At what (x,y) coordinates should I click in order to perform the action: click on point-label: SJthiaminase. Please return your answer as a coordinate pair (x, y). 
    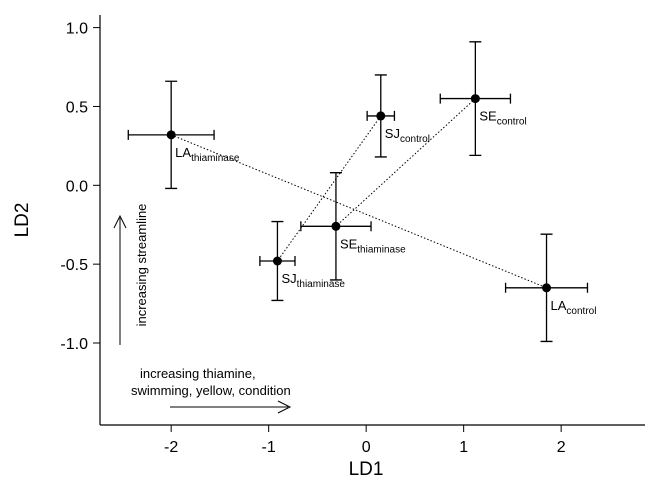
    Looking at the image, I should click on (313, 280).